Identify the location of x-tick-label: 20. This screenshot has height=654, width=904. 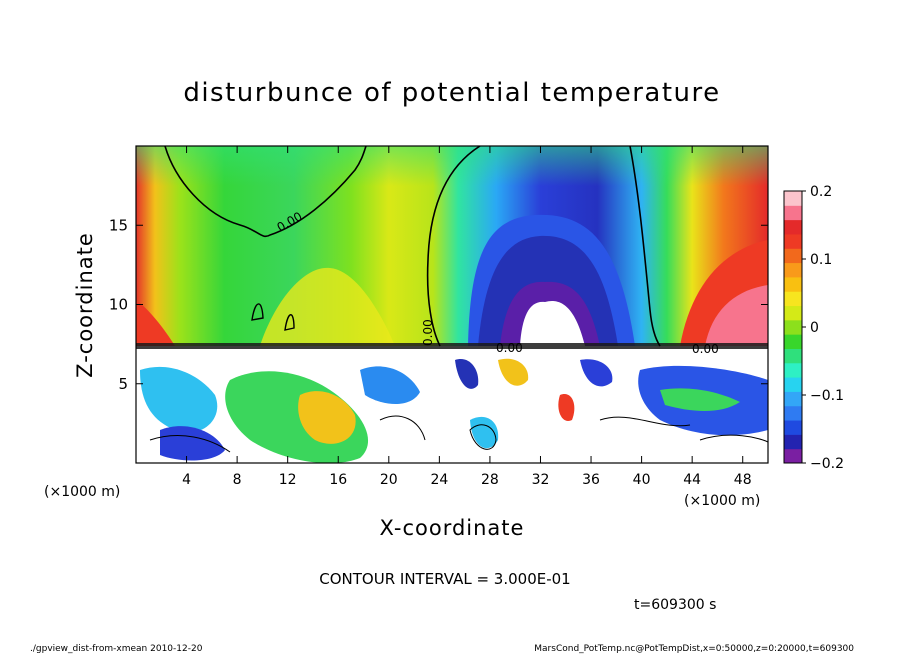
(389, 480).